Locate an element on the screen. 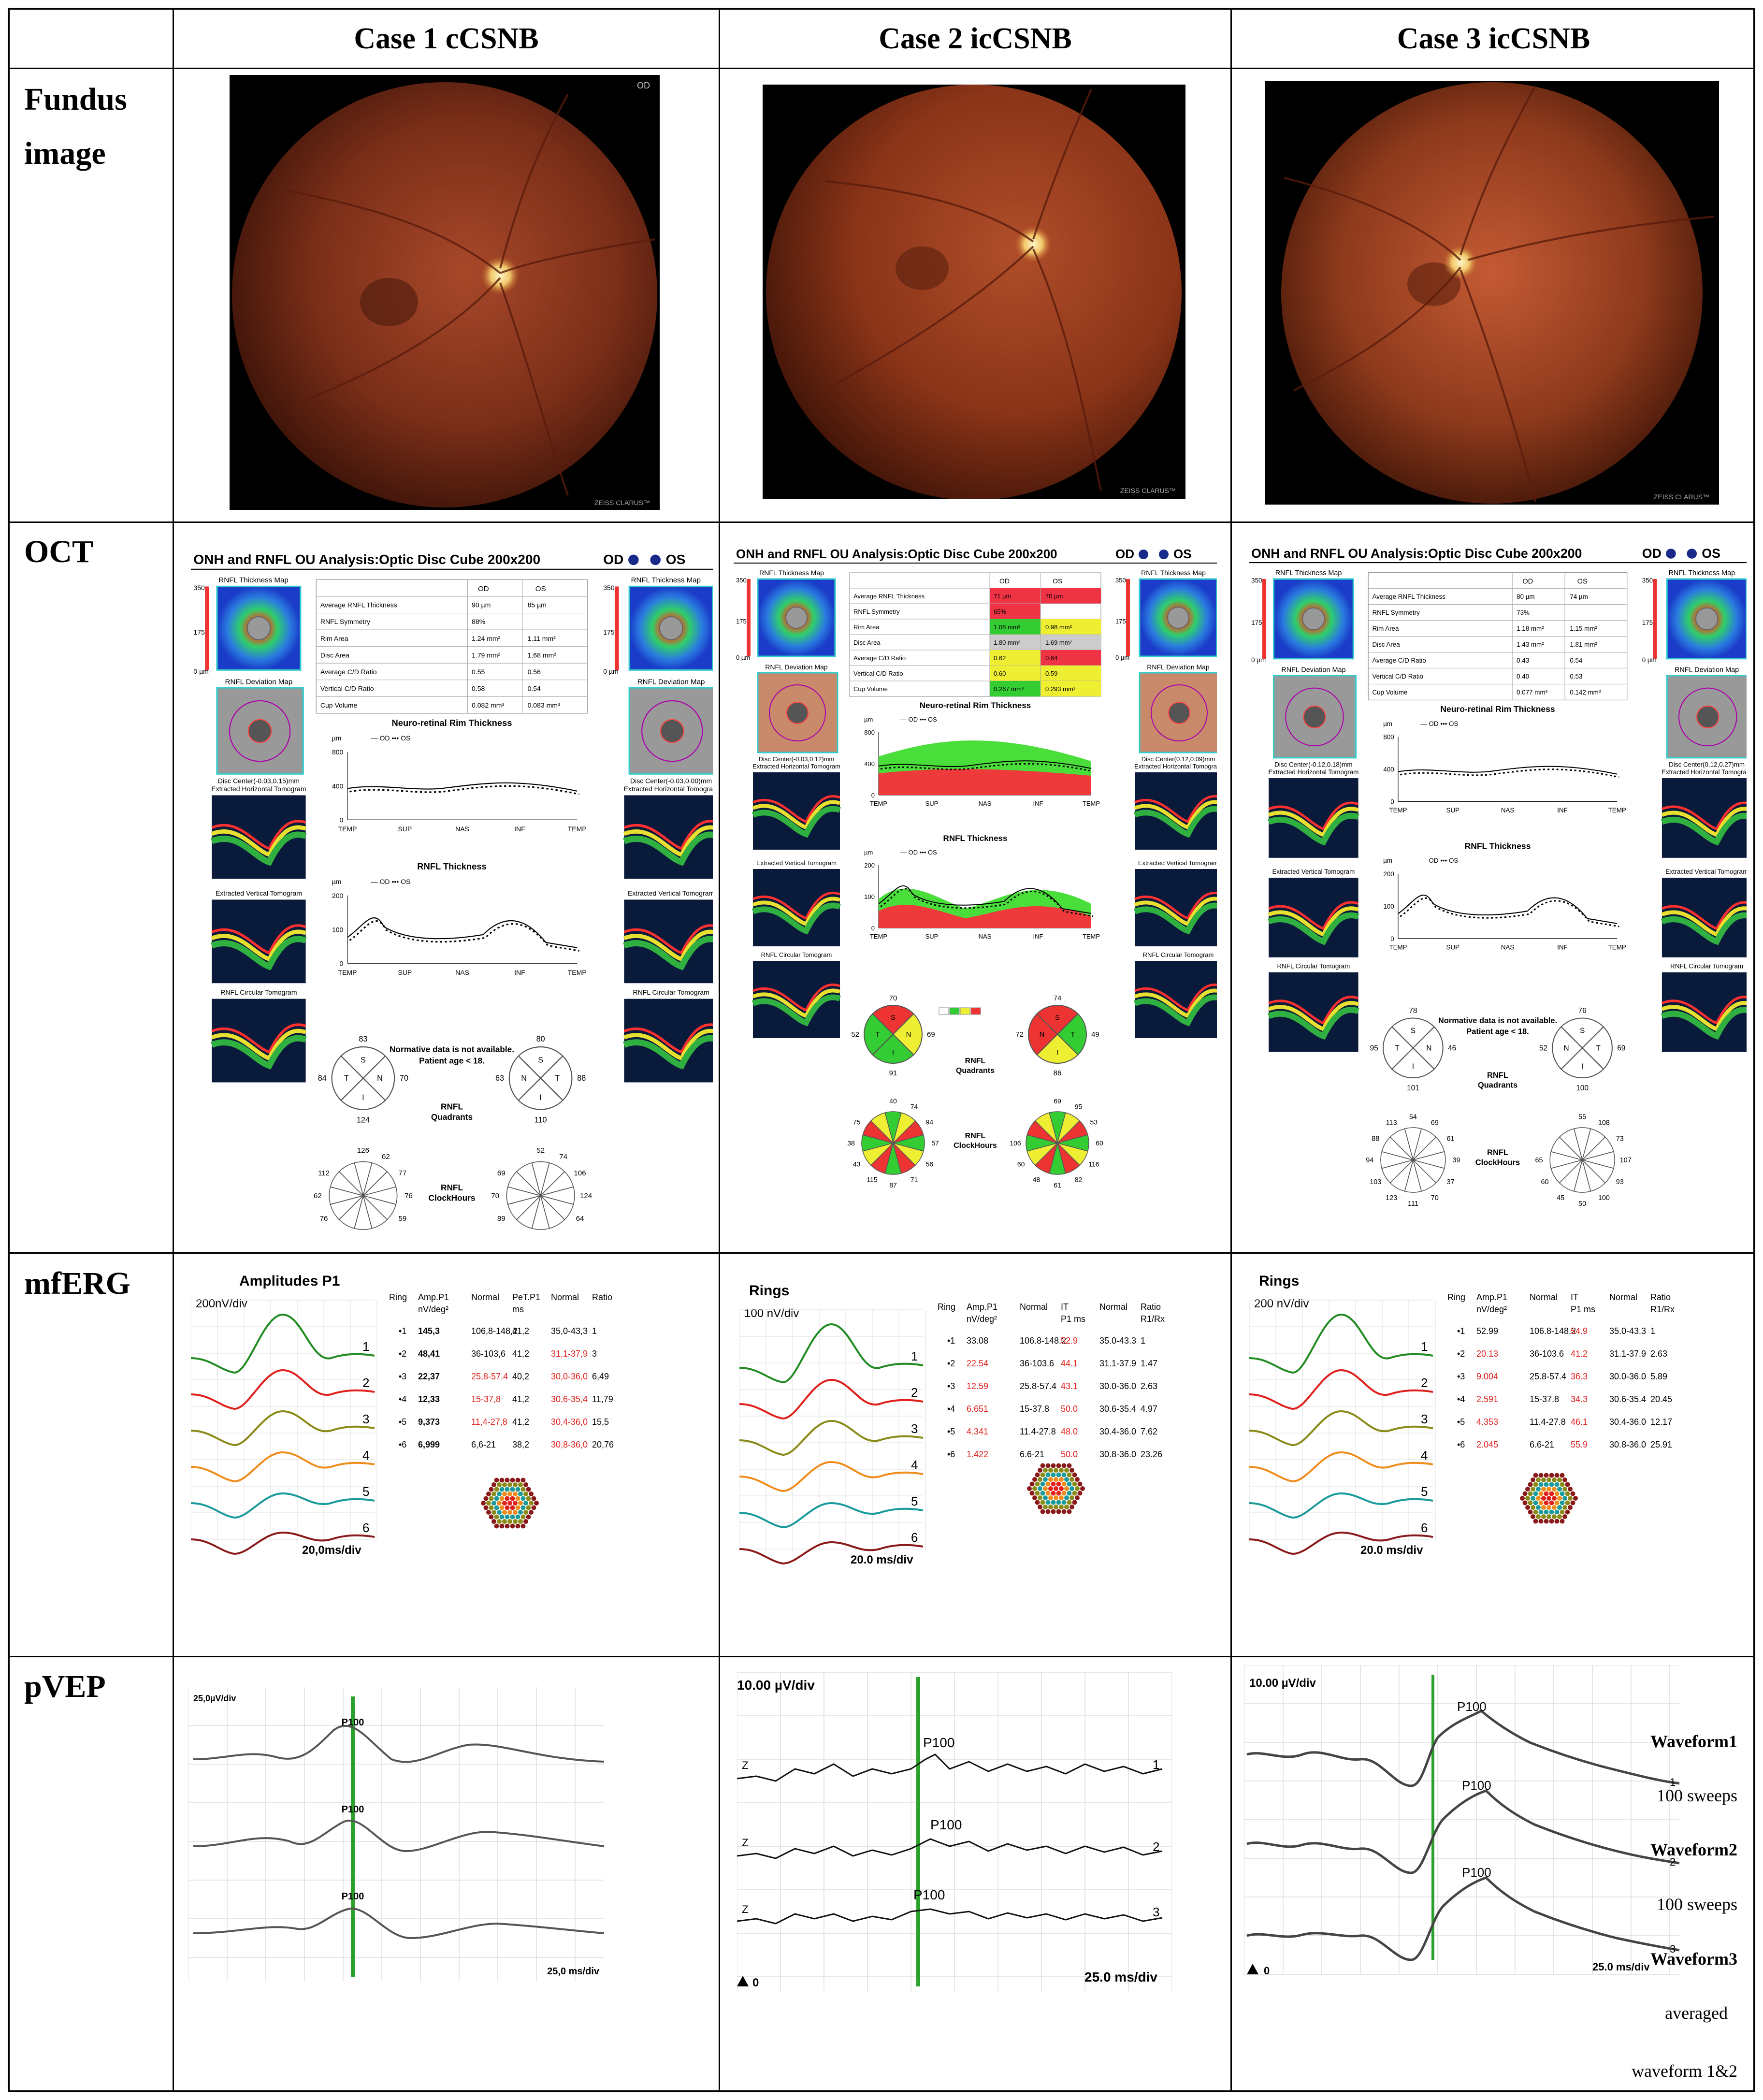 The image size is (1763, 2100). plot-title: Neuro-retinal Rim Thickness is located at coordinates (976, 706).